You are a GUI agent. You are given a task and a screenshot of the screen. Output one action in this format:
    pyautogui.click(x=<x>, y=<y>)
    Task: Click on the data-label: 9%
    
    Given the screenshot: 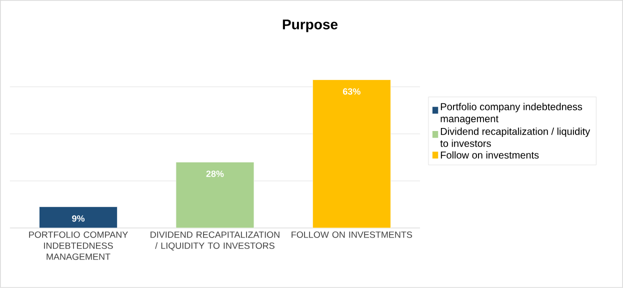 What is the action you would take?
    pyautogui.click(x=78, y=218)
    